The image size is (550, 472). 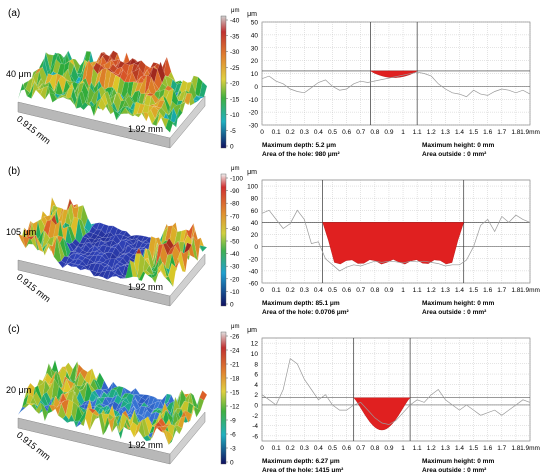 I want to click on colorbar-tick-label: -100, so click(x=236, y=179).